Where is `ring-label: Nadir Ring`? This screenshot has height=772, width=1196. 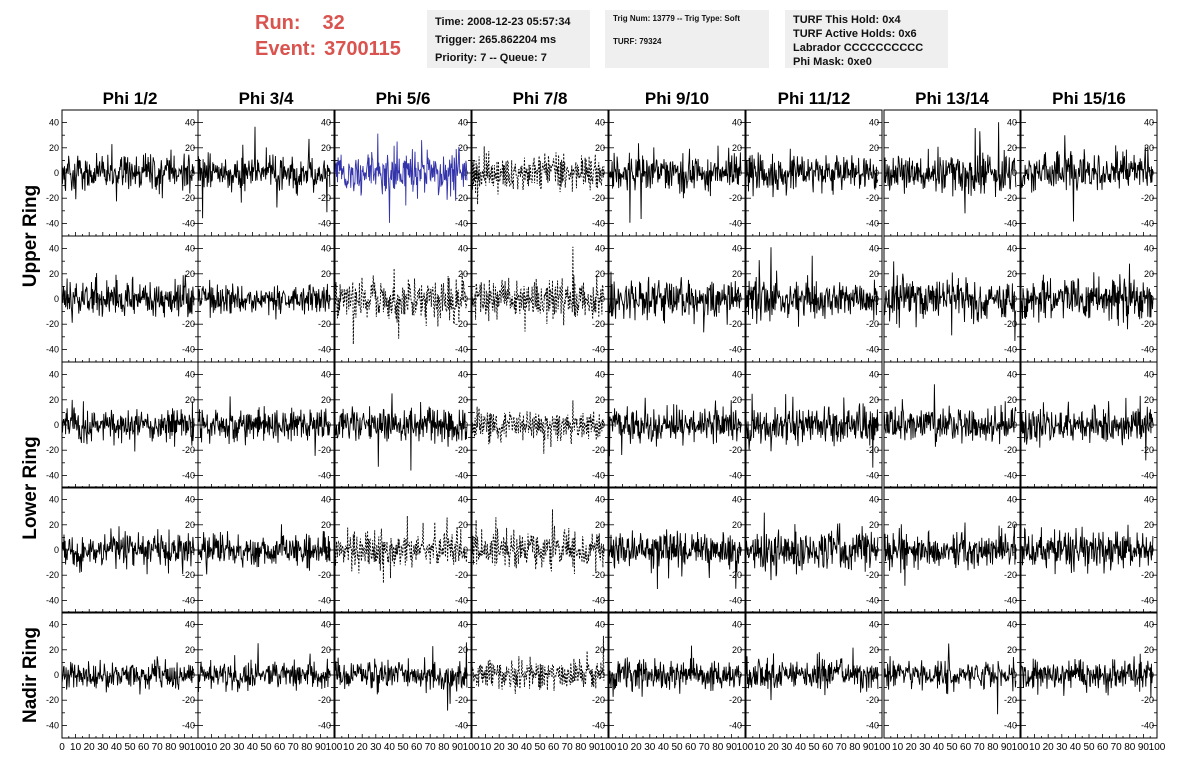
ring-label: Nadir Ring is located at coordinates (30, 675).